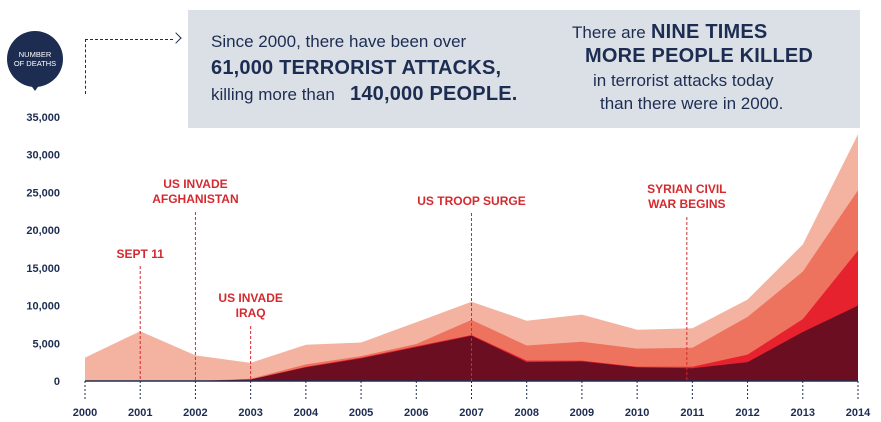  I want to click on x-tick-label: 2013, so click(803, 413).